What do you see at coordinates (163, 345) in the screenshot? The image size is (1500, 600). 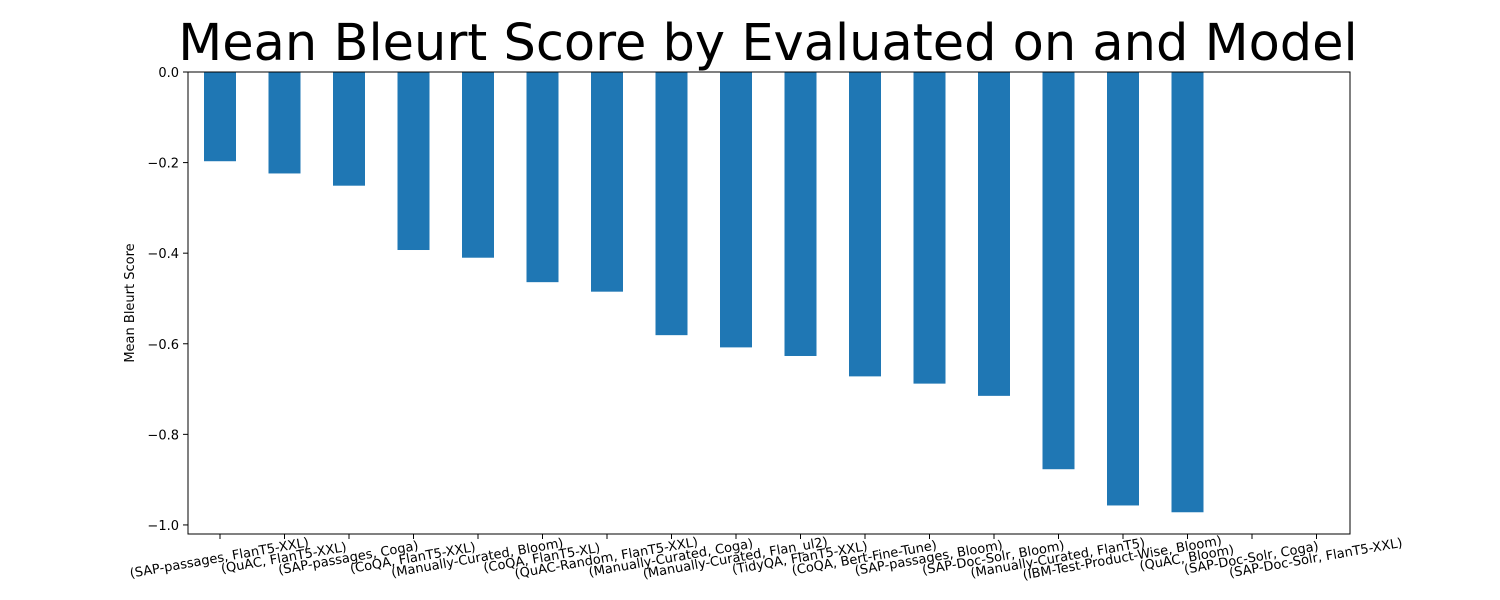 I see `y-tick-label: −0.6` at bounding box center [163, 345].